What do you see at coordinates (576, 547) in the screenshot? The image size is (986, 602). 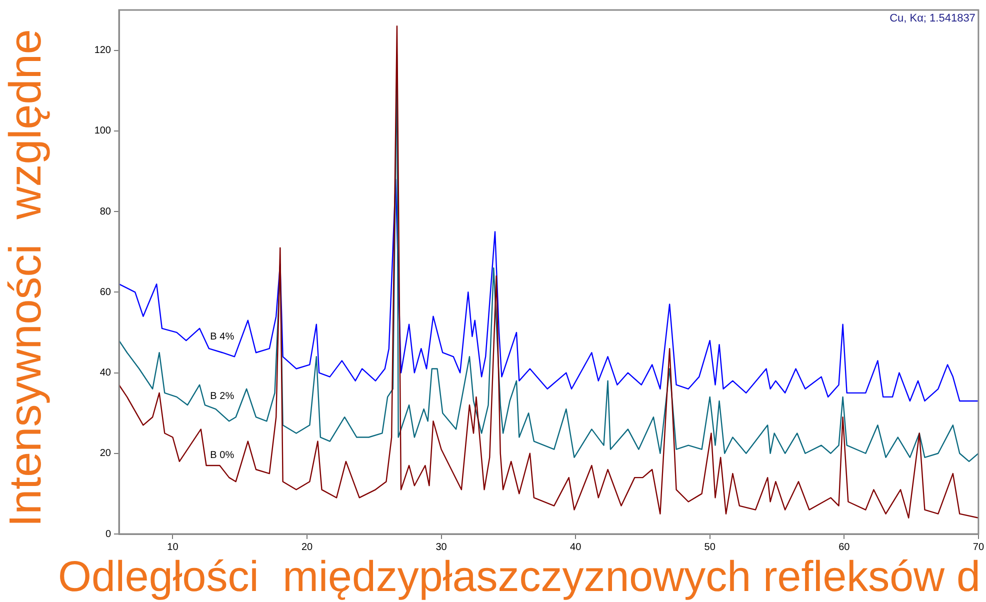 I see `x-tick-label: 40` at bounding box center [576, 547].